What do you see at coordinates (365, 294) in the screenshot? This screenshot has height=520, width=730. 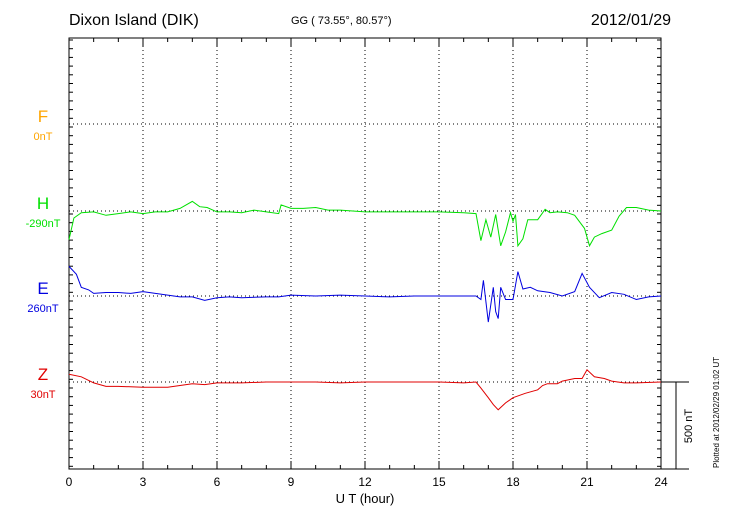 I see `series-line-e` at bounding box center [365, 294].